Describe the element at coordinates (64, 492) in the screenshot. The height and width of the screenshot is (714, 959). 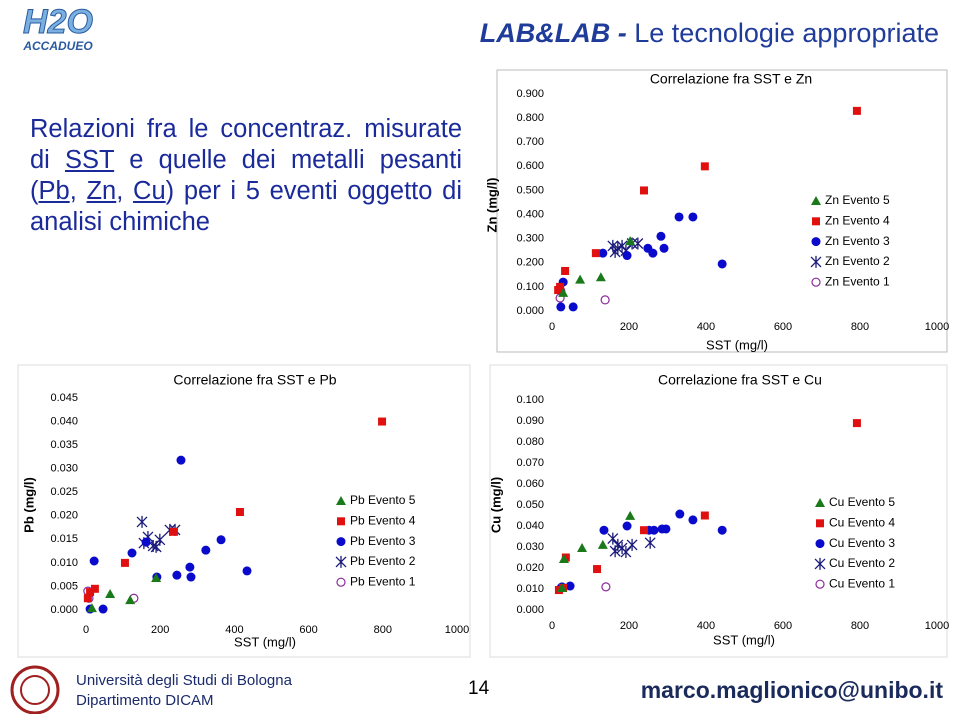
I see `y-tick-label: 0.025` at that location.